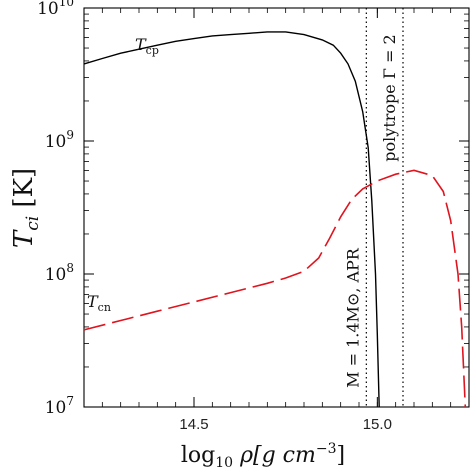  I want to click on x-axis-label: log10 ρ[g cm−3], so click(263, 456).